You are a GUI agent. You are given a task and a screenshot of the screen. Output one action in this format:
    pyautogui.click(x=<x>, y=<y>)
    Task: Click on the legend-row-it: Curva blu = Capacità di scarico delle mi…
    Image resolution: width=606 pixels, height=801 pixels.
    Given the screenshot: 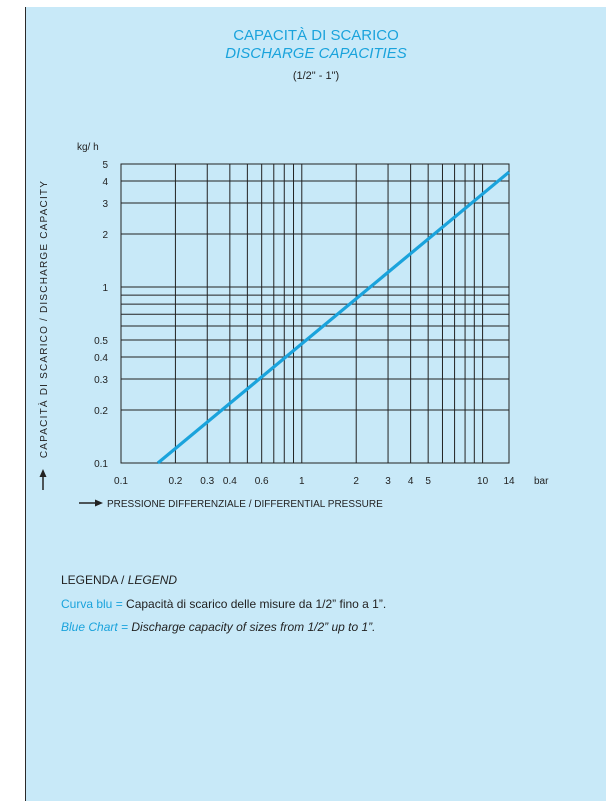 What is the action you would take?
    pyautogui.click(x=223, y=604)
    